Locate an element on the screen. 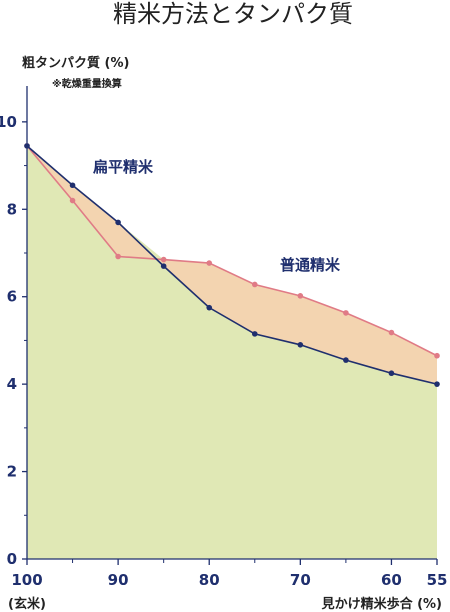 Image resolution: width=450 pixels, height=612 pixels. x-axis-label: 見かけ精米歩合 (%) is located at coordinates (381, 604).